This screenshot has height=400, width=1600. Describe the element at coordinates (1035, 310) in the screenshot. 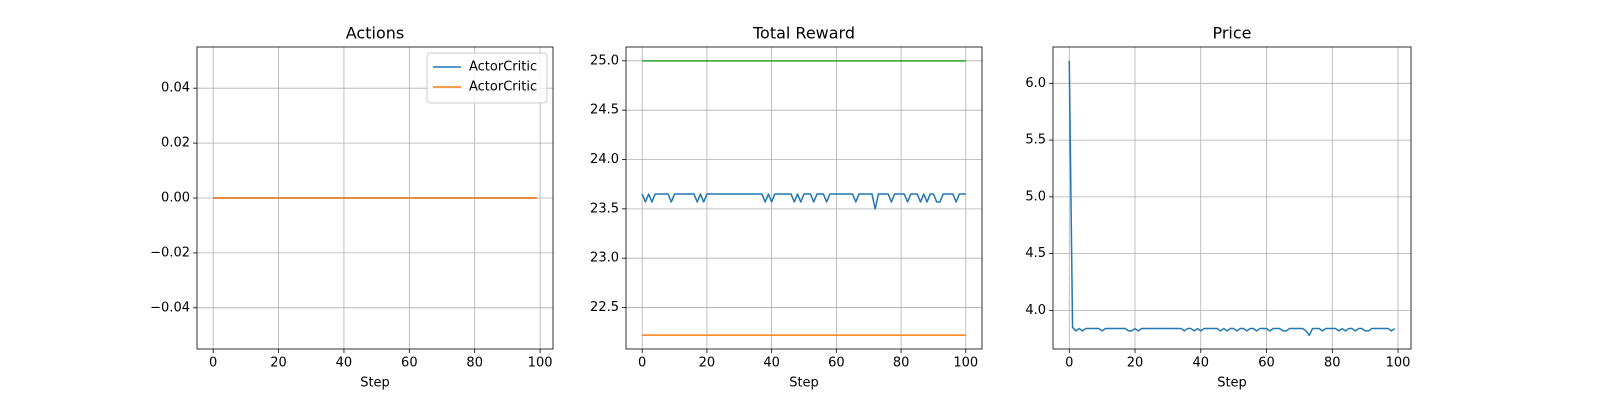

I see `y-tick-label: 4.0` at that location.